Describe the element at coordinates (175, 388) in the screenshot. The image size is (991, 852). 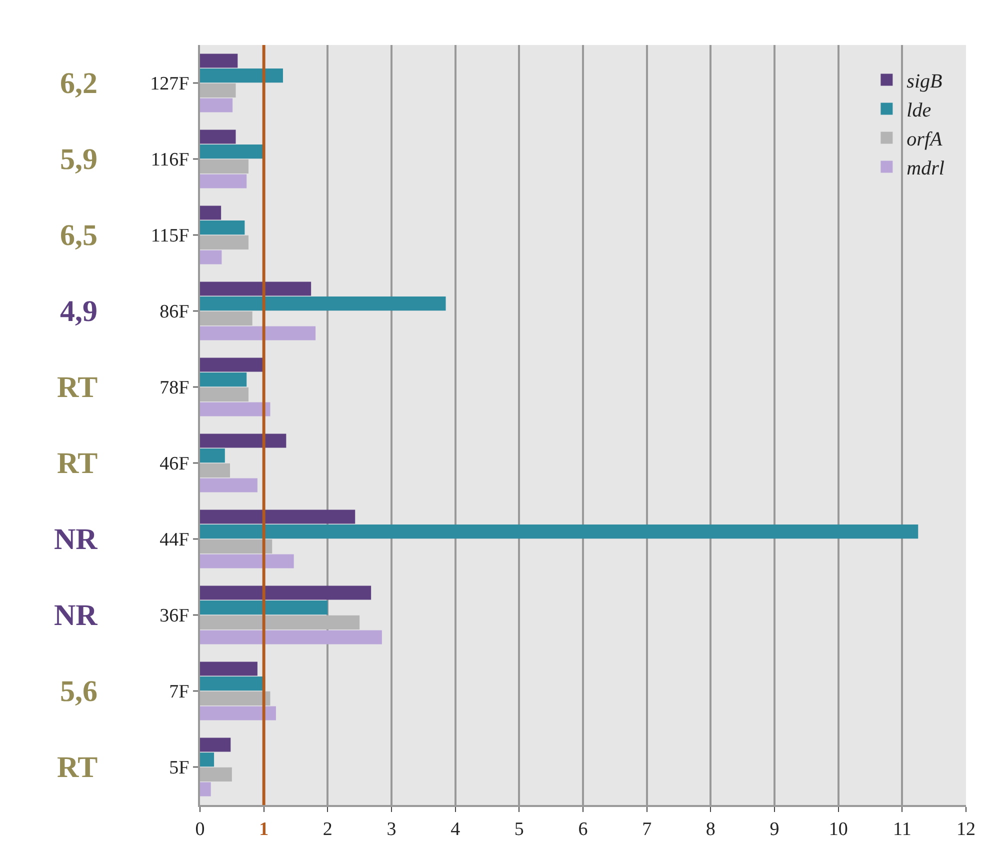
I see `y-tick-label: 78F` at that location.